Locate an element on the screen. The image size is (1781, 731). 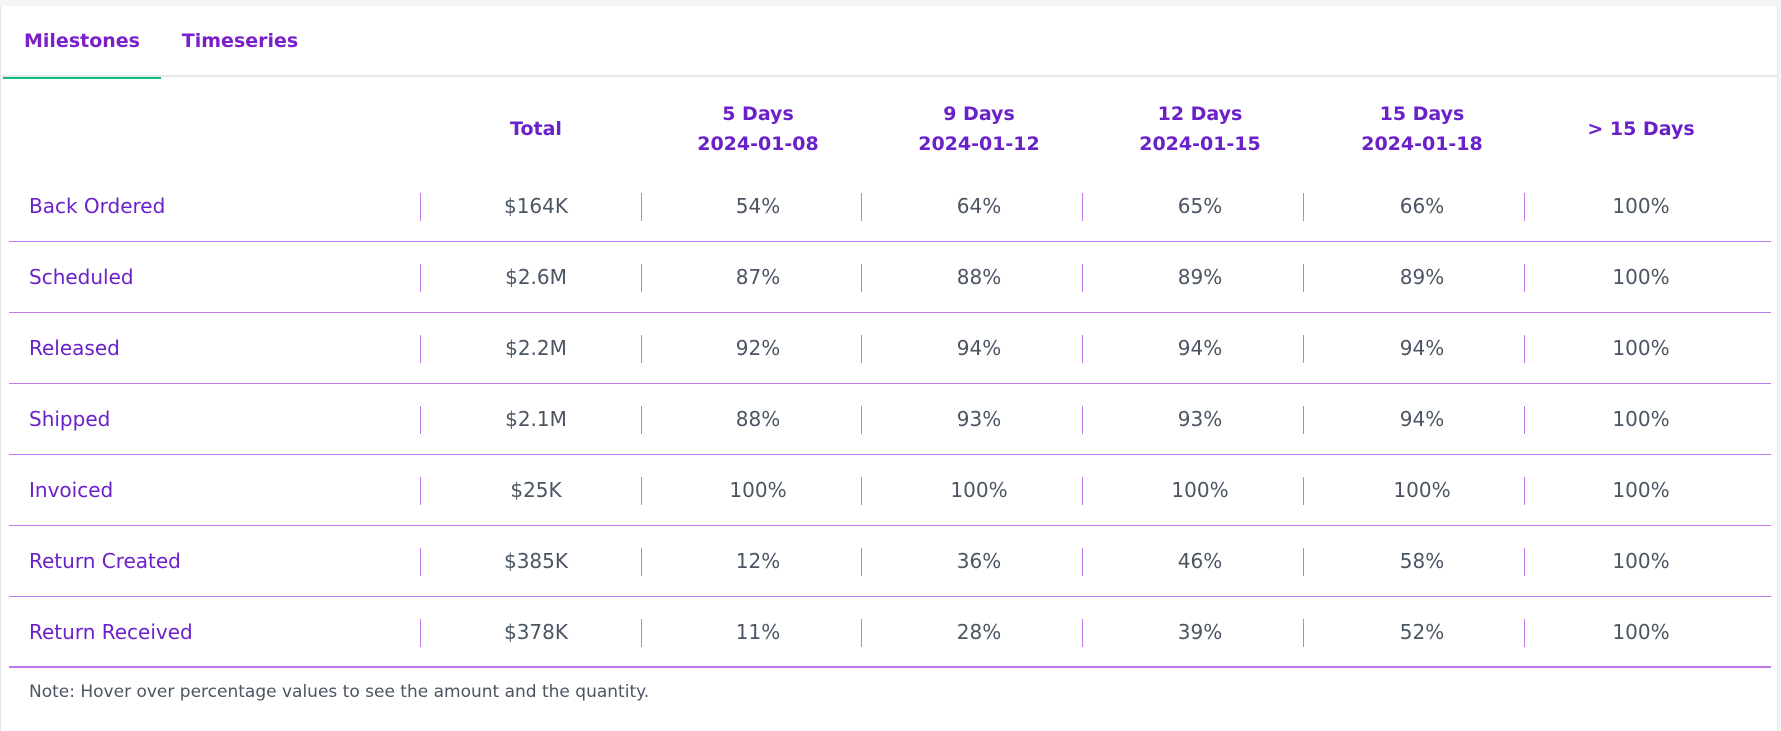
total-cell: $2.2M is located at coordinates (536, 348).